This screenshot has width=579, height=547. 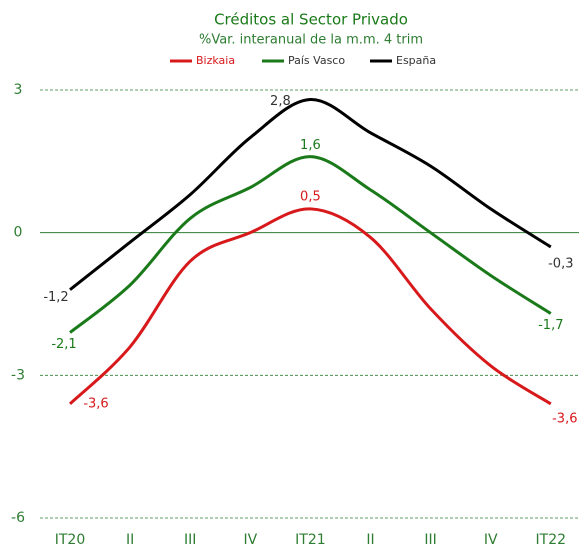 I want to click on x-tick-label: IT21, so click(x=310, y=539).